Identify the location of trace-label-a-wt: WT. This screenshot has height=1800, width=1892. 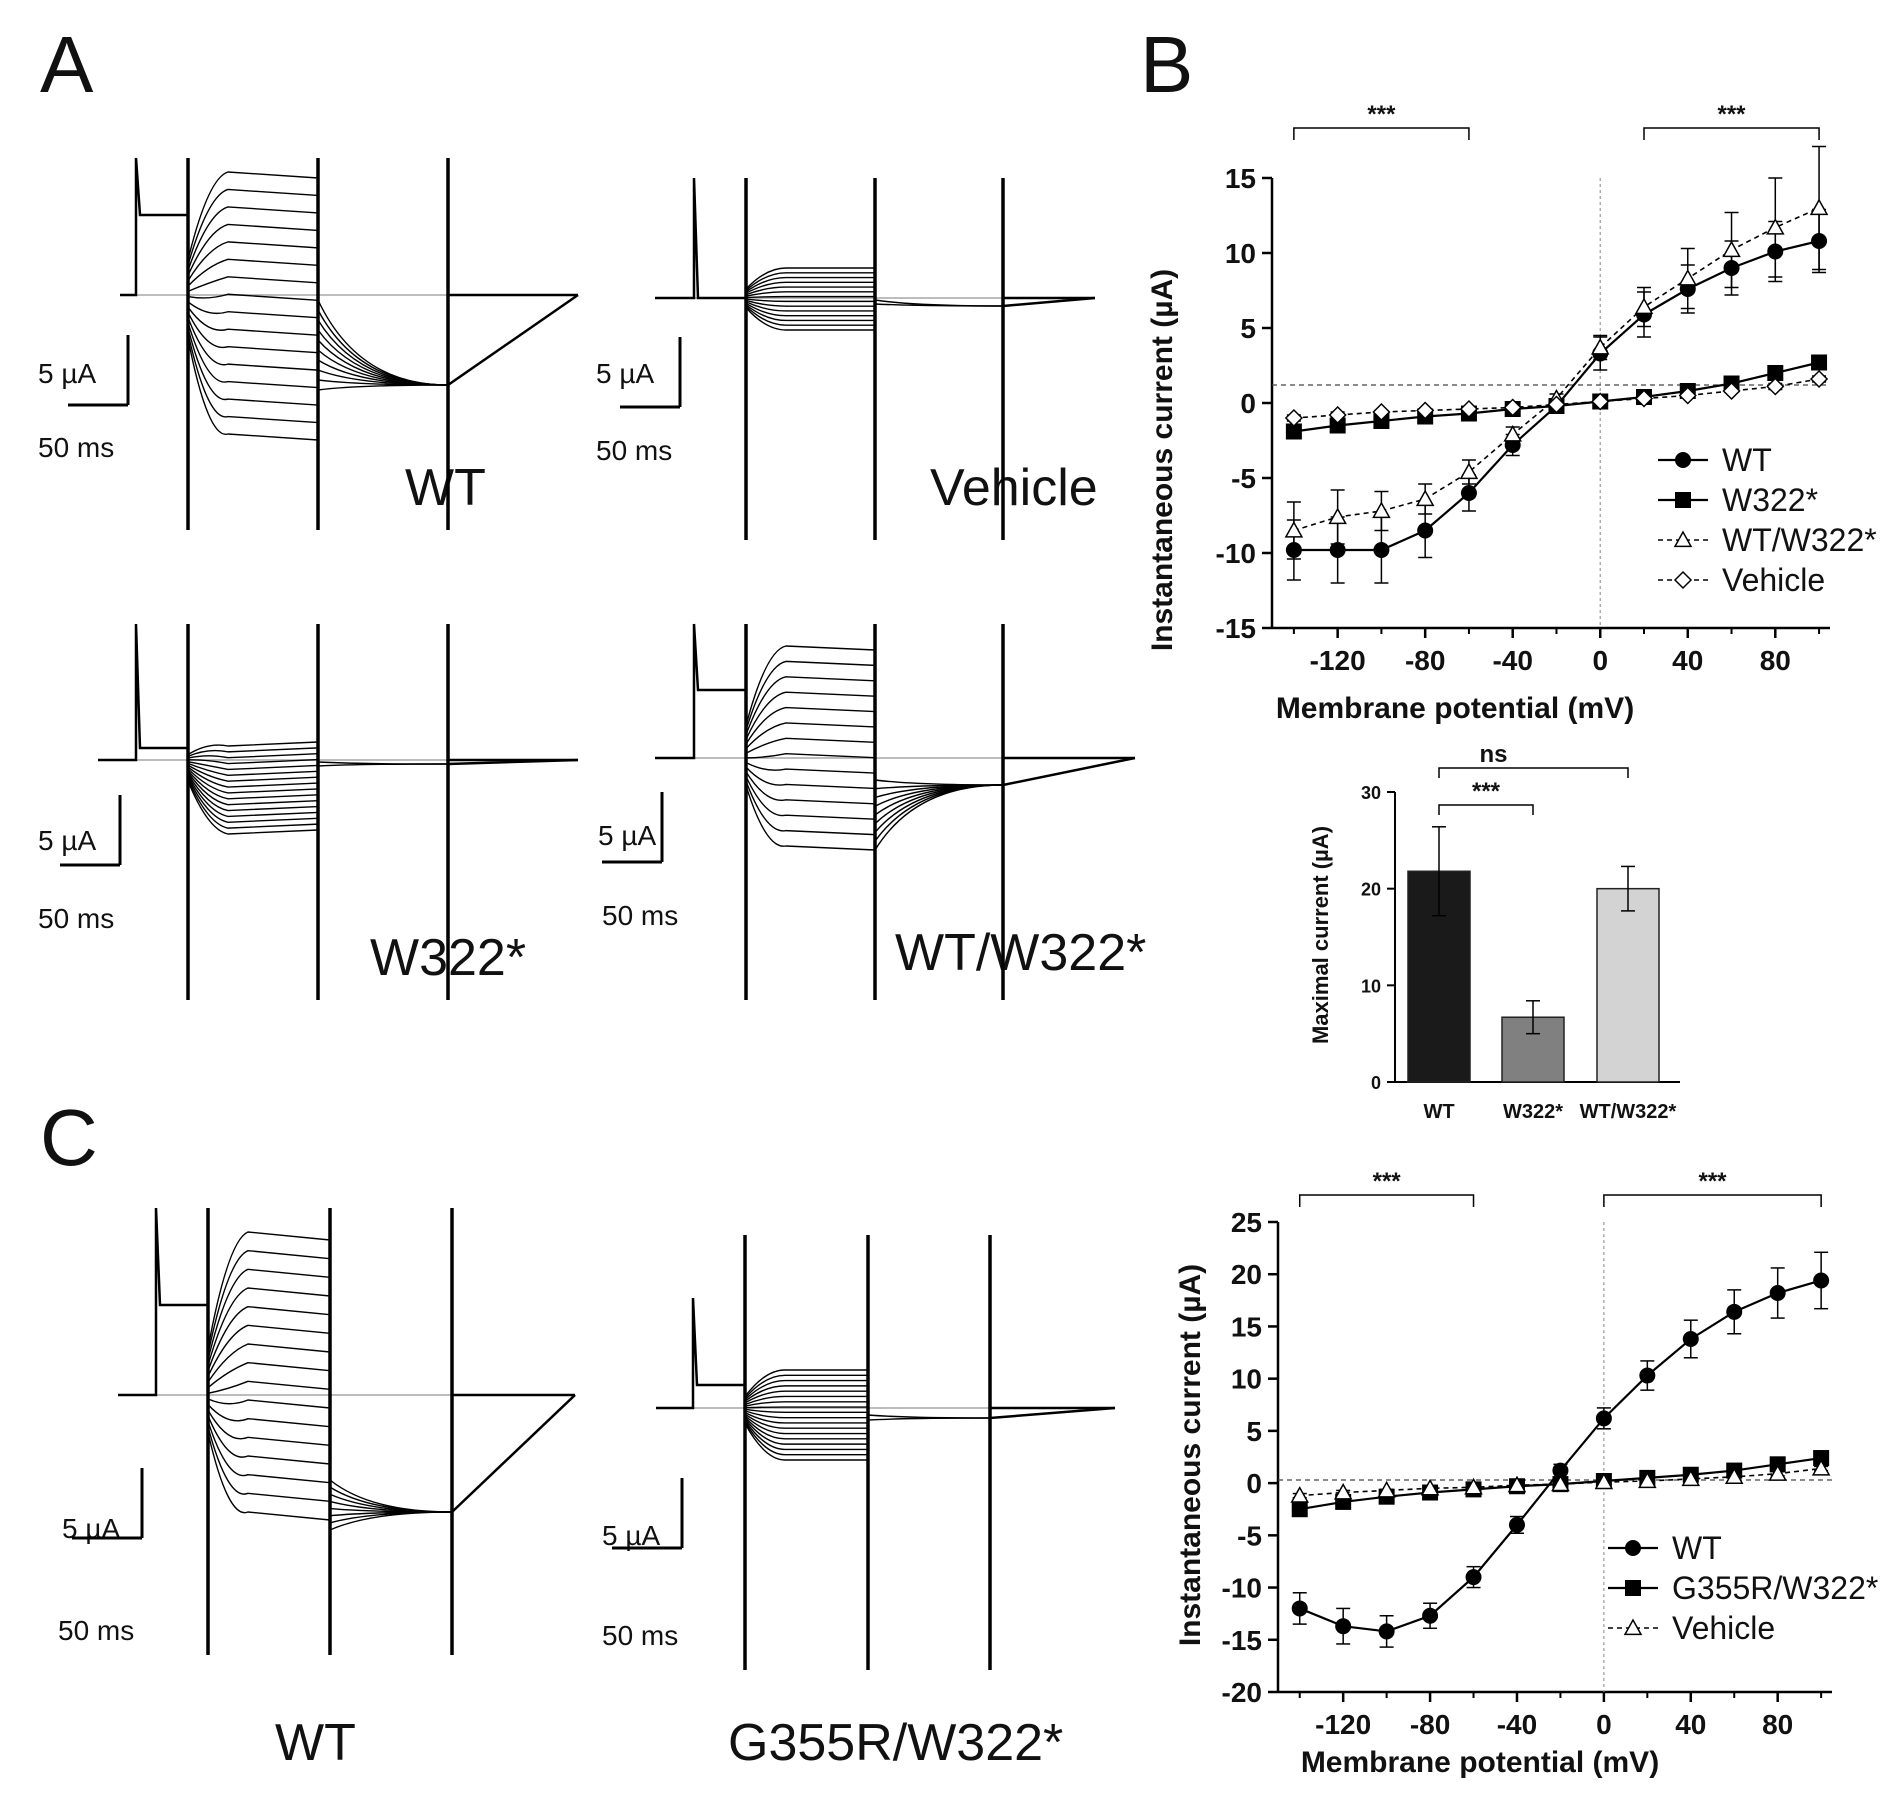
(445, 488).